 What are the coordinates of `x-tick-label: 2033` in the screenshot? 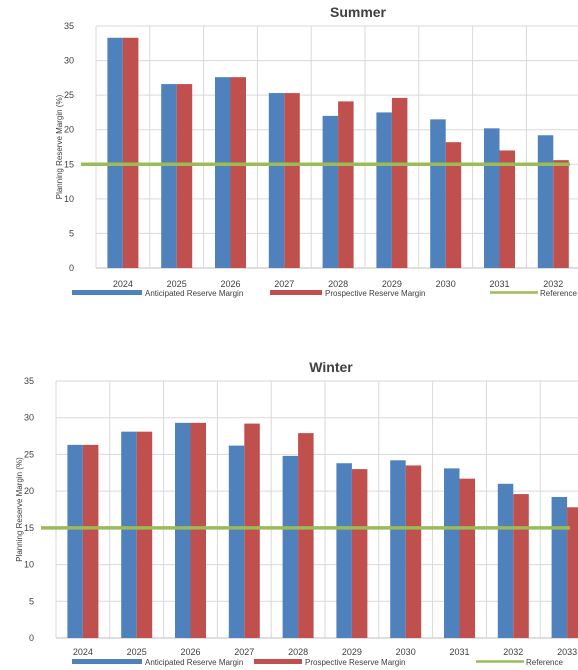 It's located at (567, 652).